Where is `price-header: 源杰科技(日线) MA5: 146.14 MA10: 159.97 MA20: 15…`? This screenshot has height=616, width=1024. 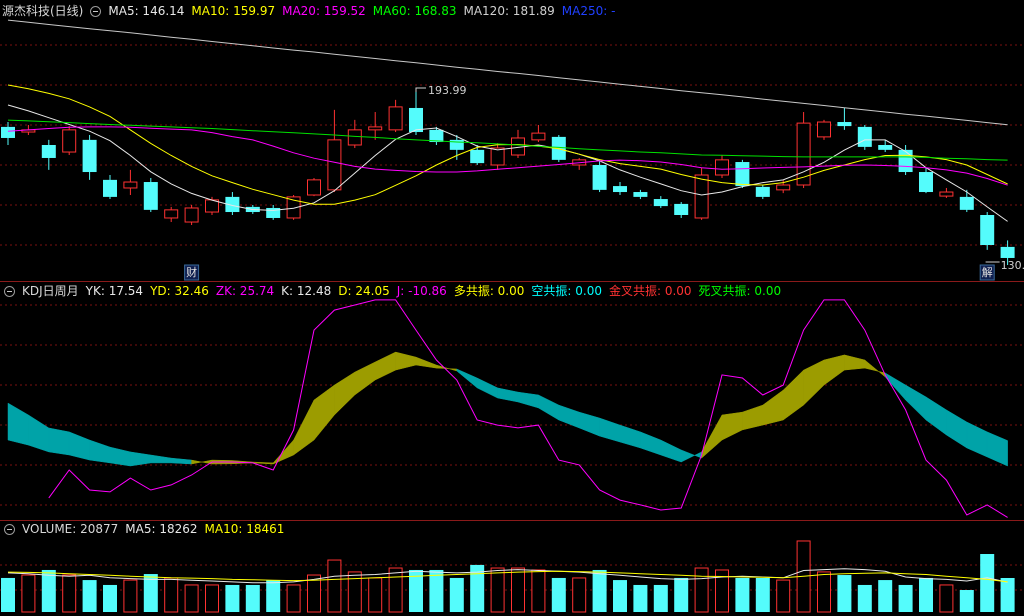 price-header: 源杰科技(日线) MA5: 146.14 MA10: 159.97 MA20: 15… is located at coordinates (308, 11).